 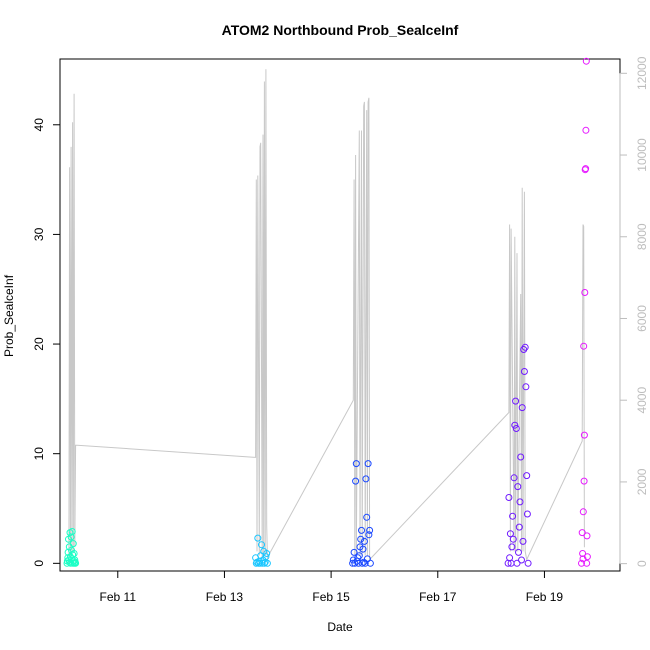 What do you see at coordinates (634, 311) in the screenshot?
I see `y-axis-right: 0 2000 4000 6000 8000 10000 12000` at bounding box center [634, 311].